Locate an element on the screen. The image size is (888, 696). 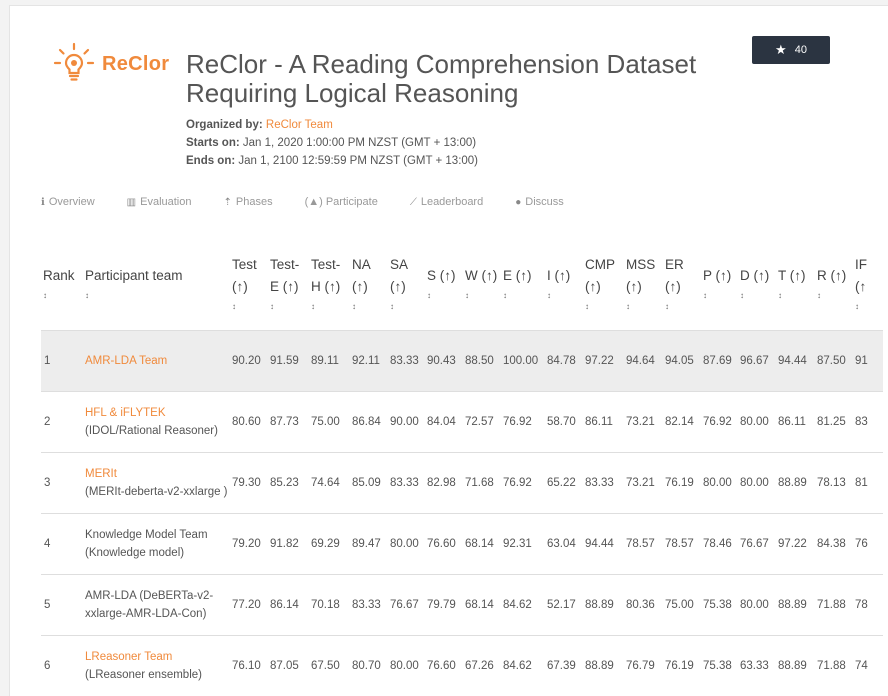
column-header: W (↑)↕ is located at coordinates (482, 282).